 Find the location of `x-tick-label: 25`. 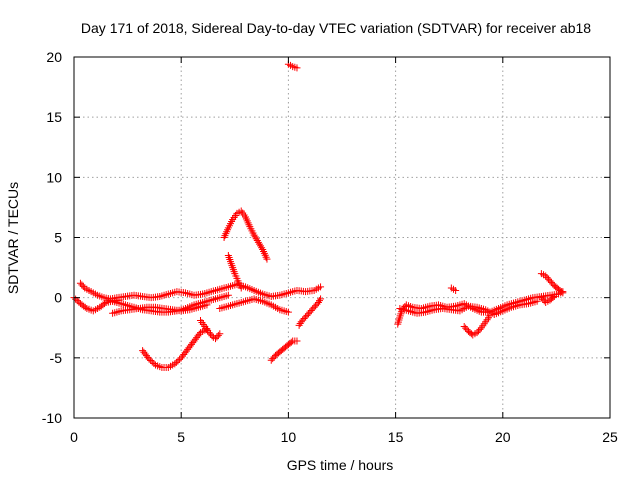

x-tick-label: 25 is located at coordinates (610, 437).